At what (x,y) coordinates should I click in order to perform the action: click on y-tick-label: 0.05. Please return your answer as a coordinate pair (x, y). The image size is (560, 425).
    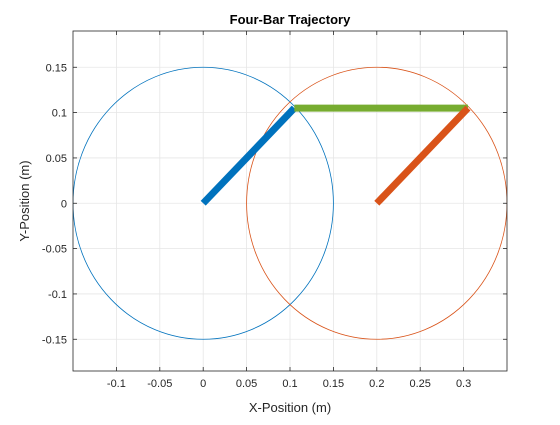
    Looking at the image, I should click on (56, 159).